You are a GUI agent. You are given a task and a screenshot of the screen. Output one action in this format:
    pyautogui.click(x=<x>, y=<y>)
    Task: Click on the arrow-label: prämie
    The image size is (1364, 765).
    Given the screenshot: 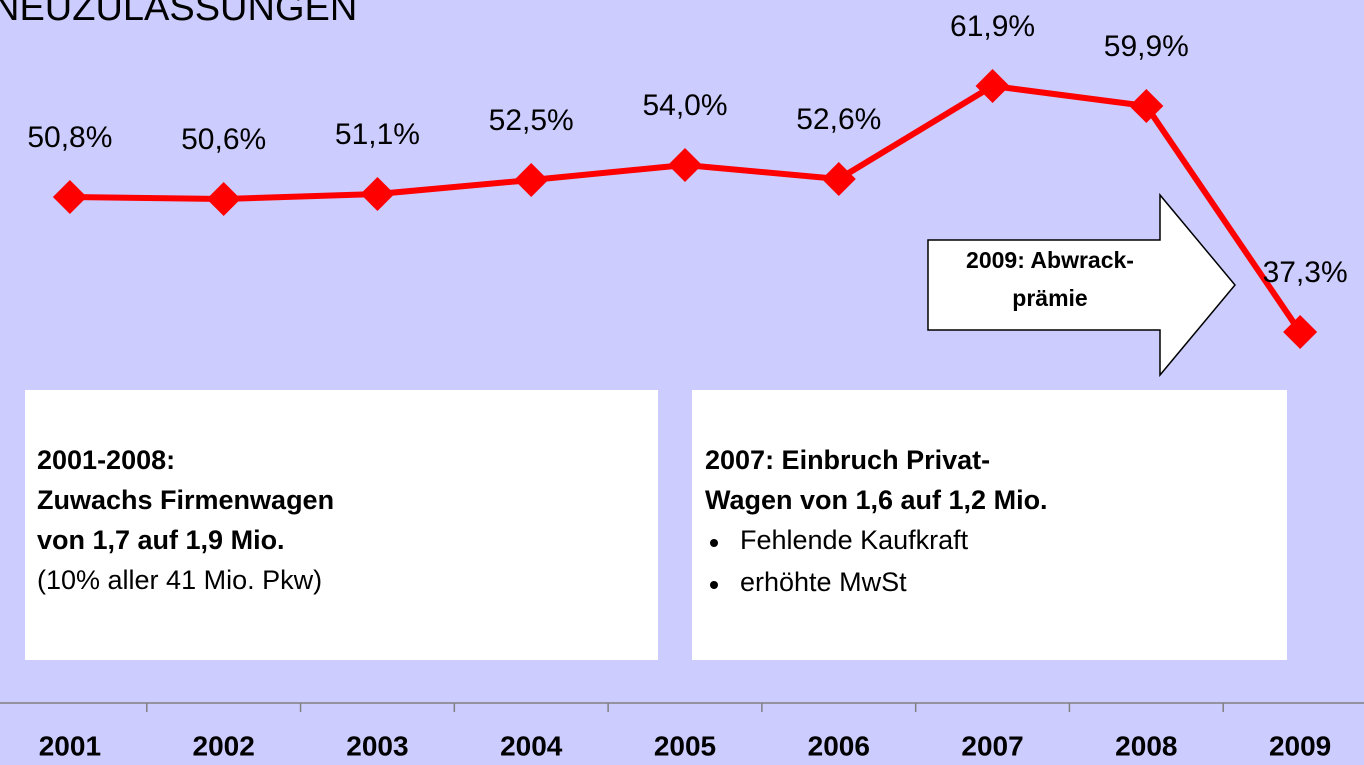 What is the action you would take?
    pyautogui.click(x=1049, y=298)
    